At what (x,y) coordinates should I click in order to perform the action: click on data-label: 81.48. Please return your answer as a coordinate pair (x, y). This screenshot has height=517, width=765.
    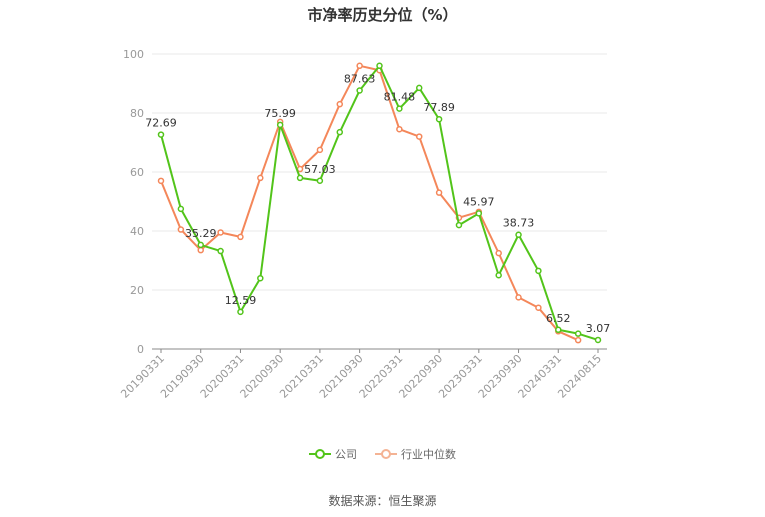
    Looking at the image, I should click on (400, 97).